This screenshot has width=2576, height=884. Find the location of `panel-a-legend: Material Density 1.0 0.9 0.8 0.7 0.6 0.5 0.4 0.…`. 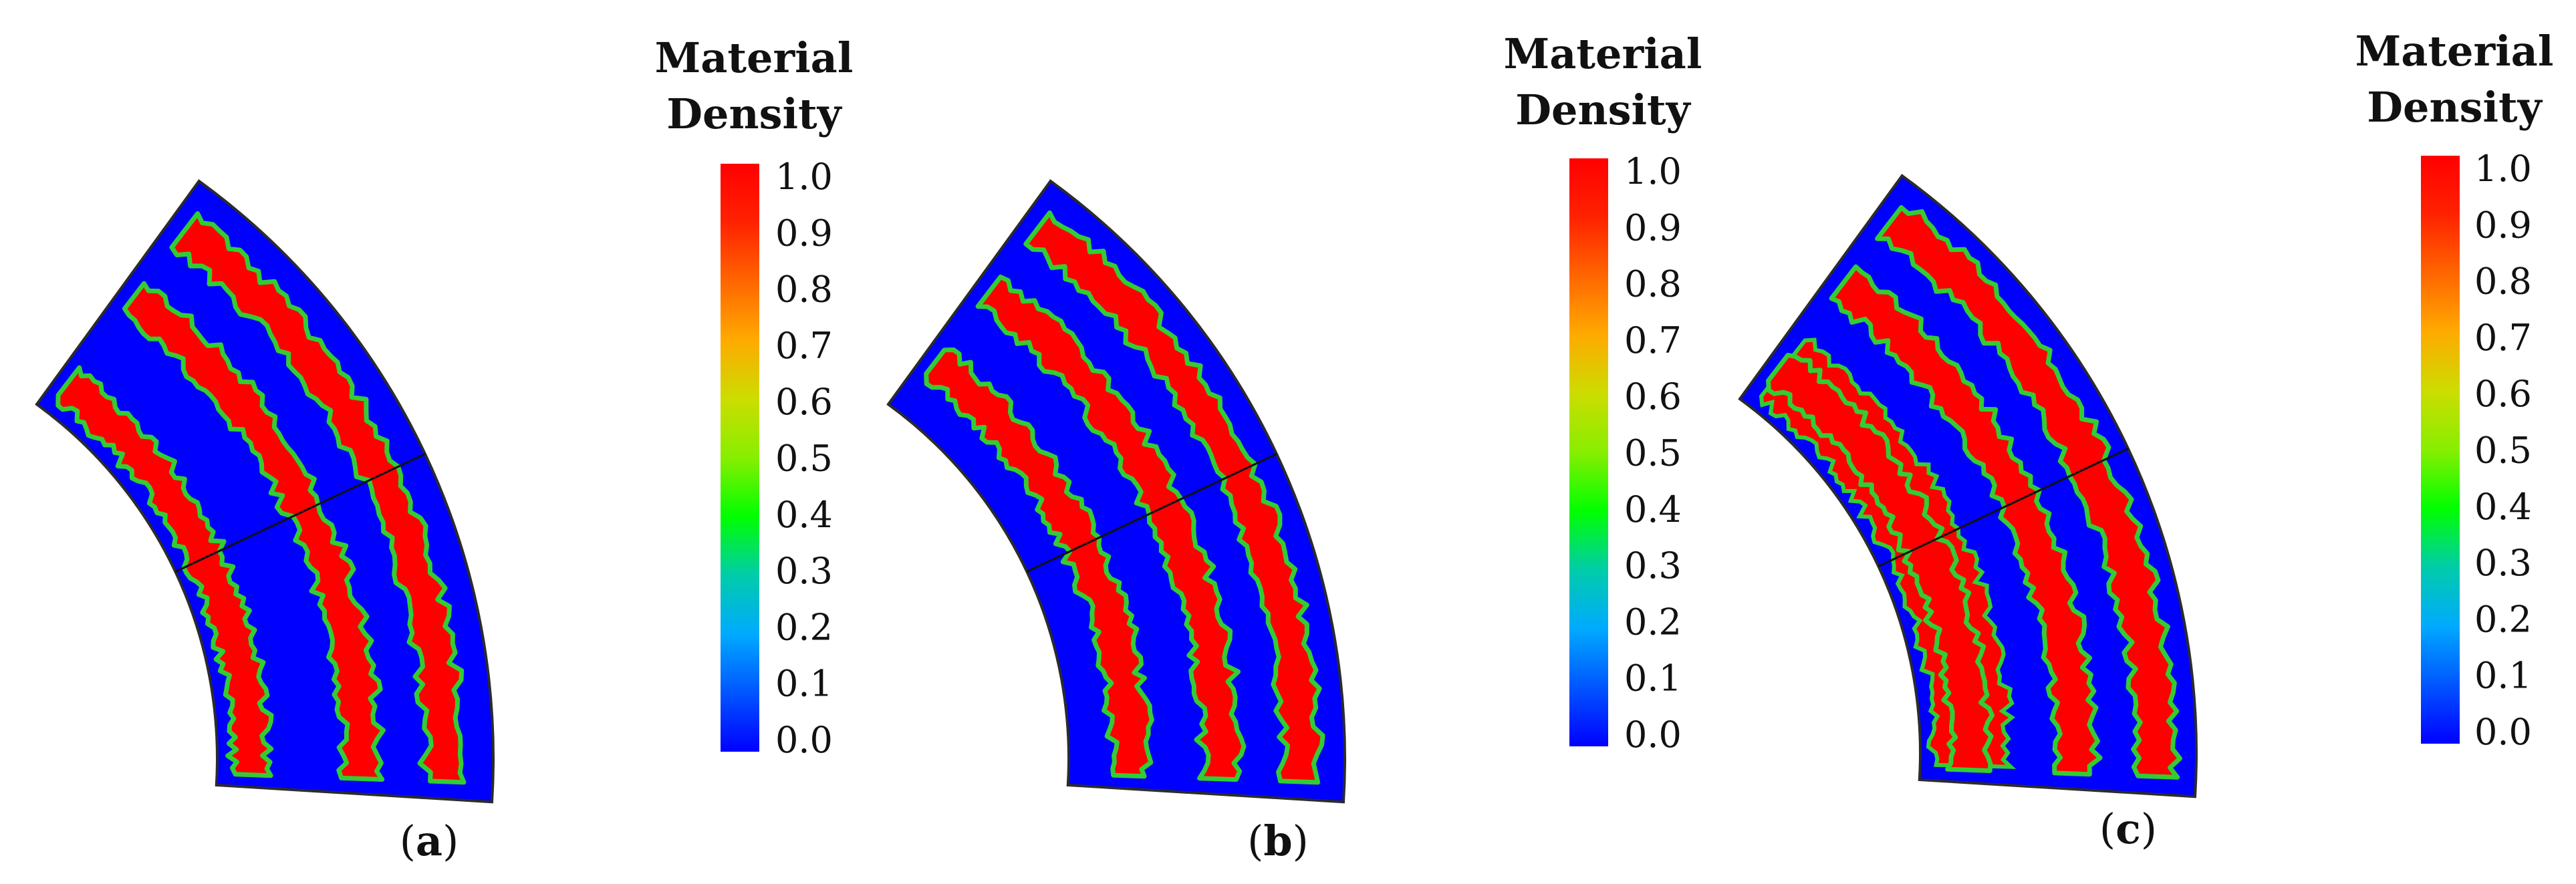

panel-a-legend: Material Density 1.0 0.9 0.8 0.7 0.6 0.5 0.4 0.… is located at coordinates (755, 397).